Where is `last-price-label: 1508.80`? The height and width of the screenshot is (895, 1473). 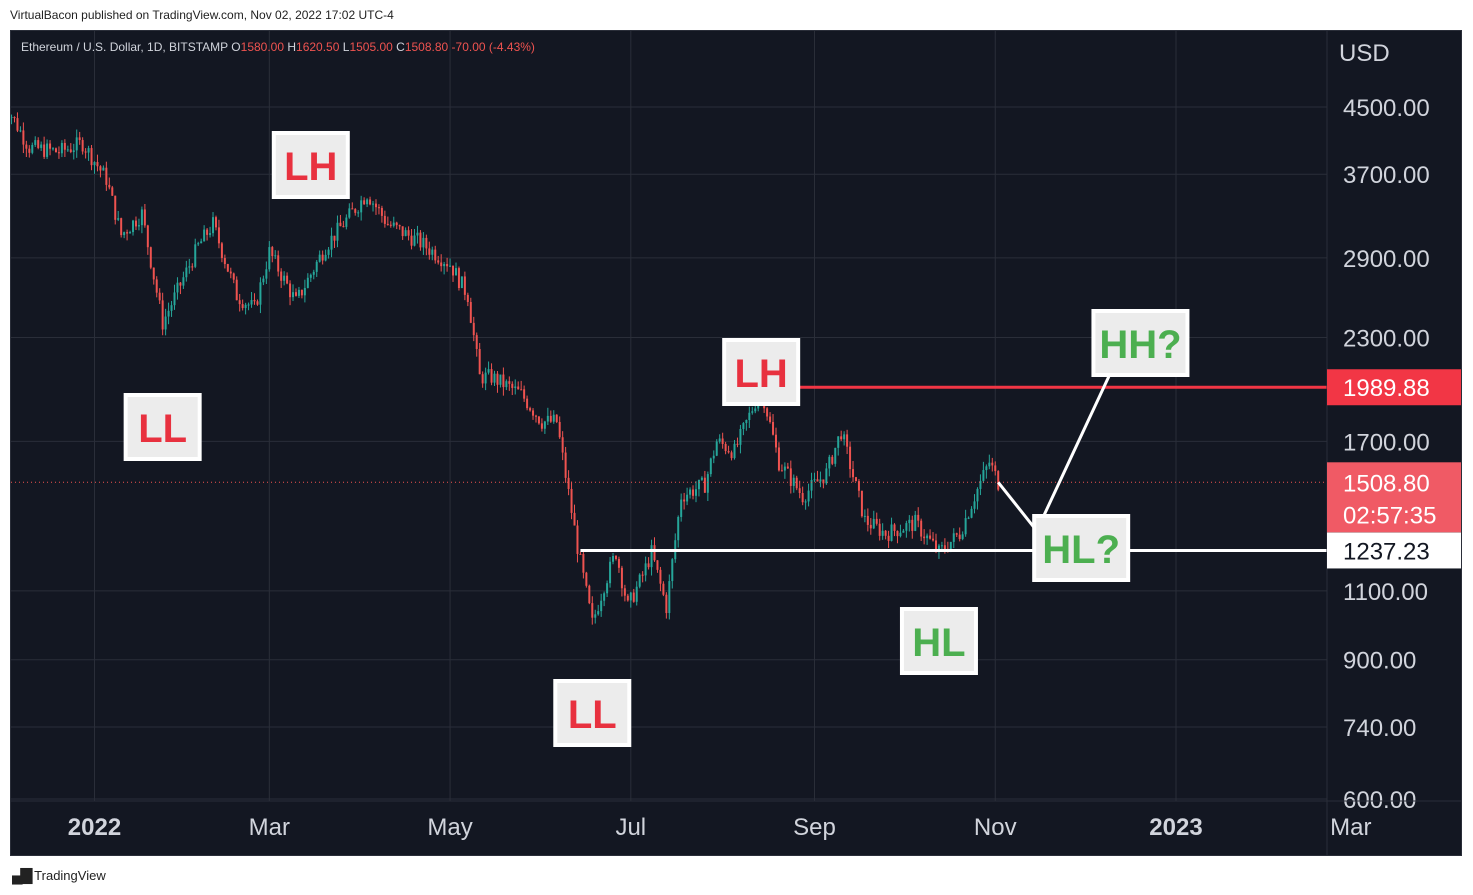
last-price-label: 1508.80 is located at coordinates (1386, 483).